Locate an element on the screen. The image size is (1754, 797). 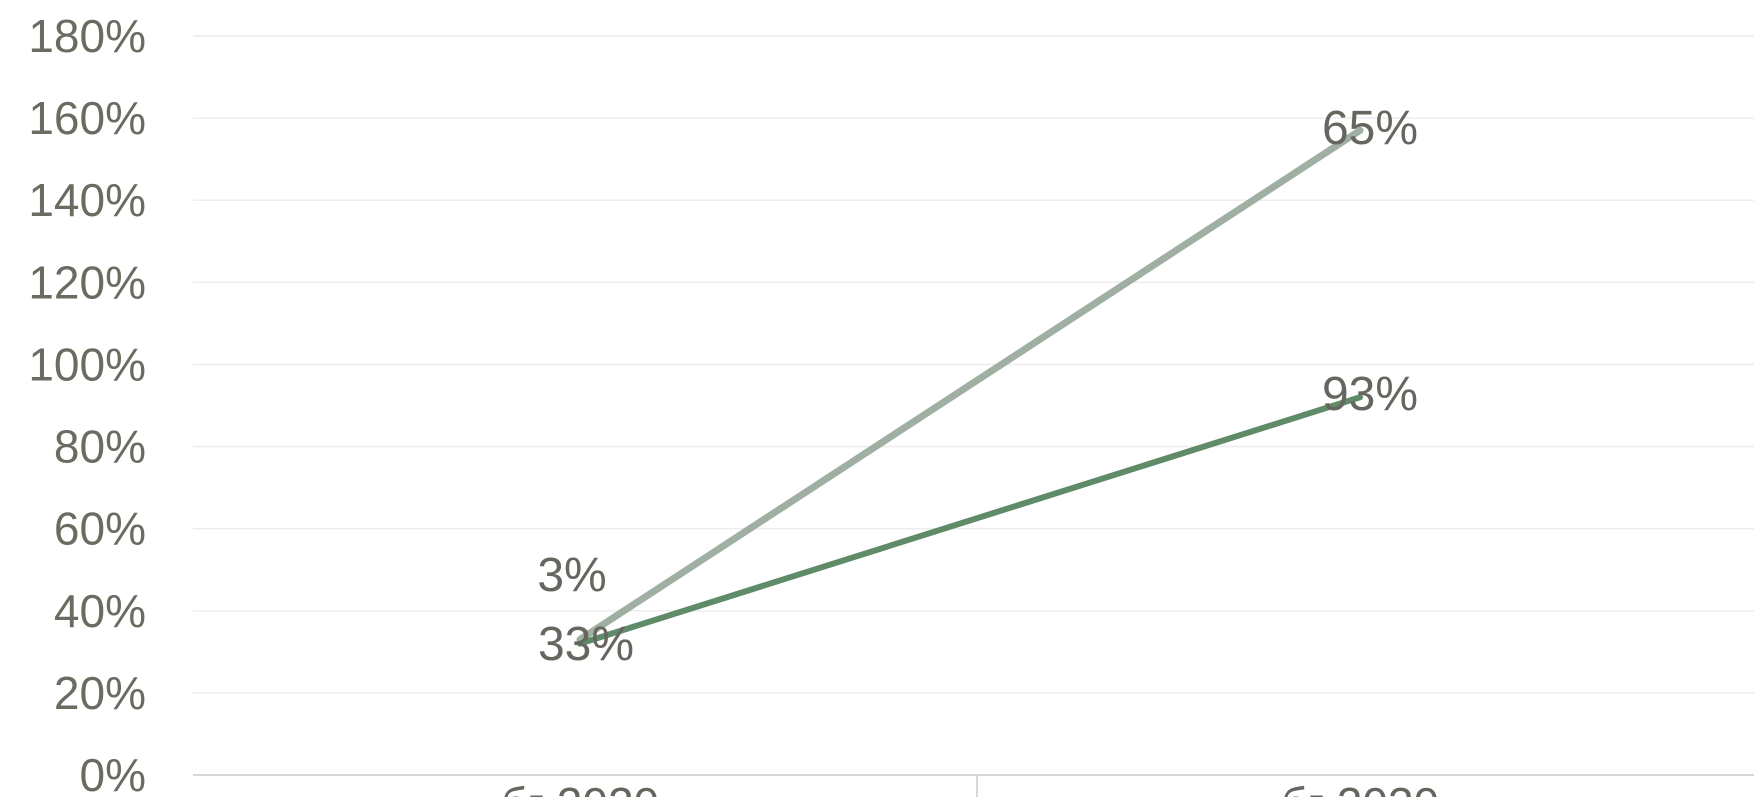
x-tick-label: бг 2020 is located at coordinates (580, 787).